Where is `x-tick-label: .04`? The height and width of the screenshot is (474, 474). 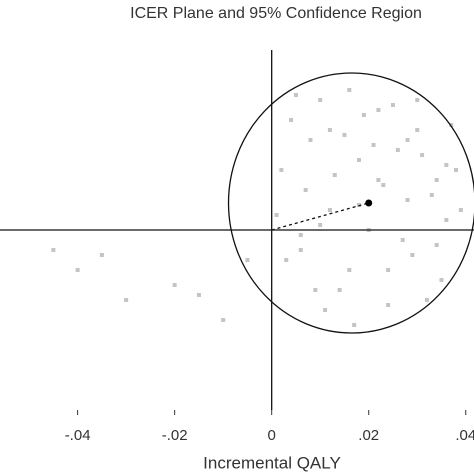
x-tick-label: .04 is located at coordinates (464, 435).